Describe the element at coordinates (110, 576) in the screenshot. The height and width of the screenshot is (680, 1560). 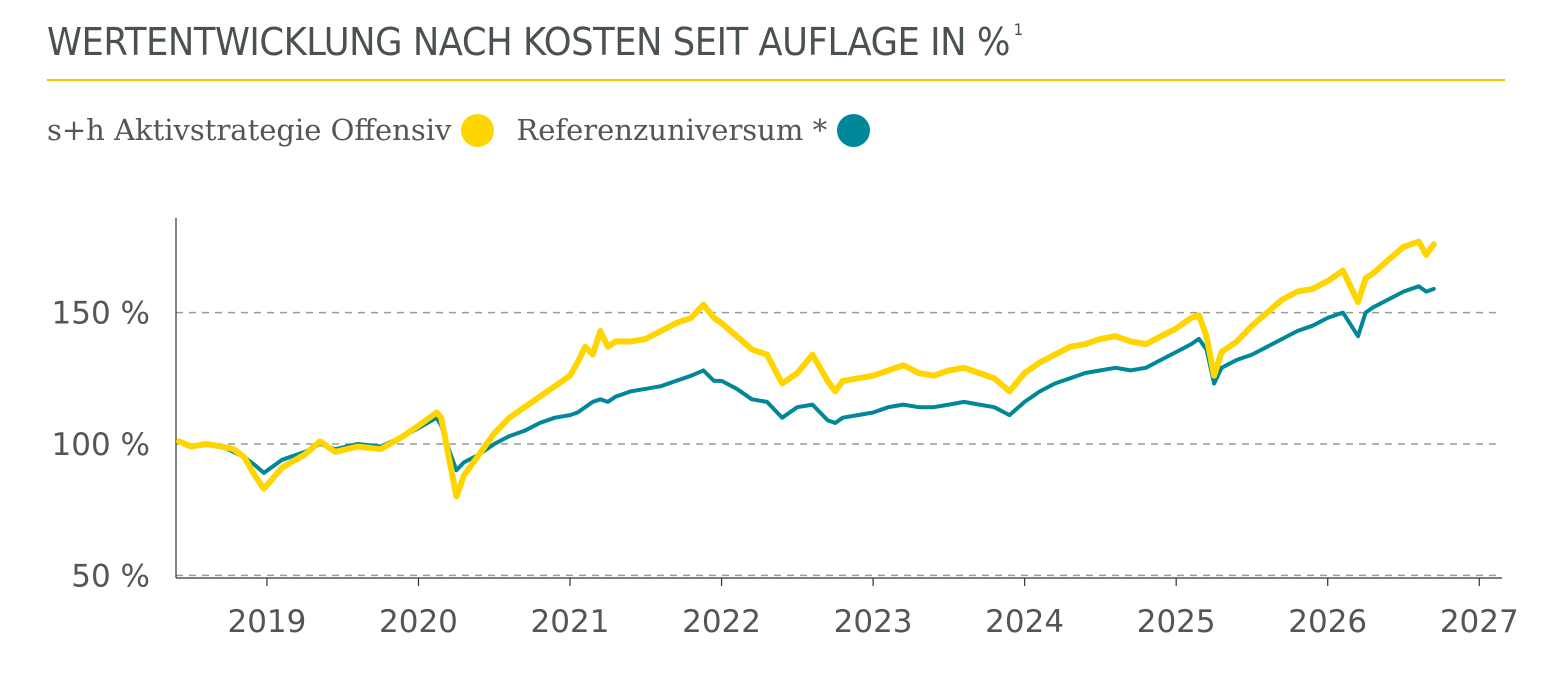
I see `y-tick-label: 50 %` at that location.